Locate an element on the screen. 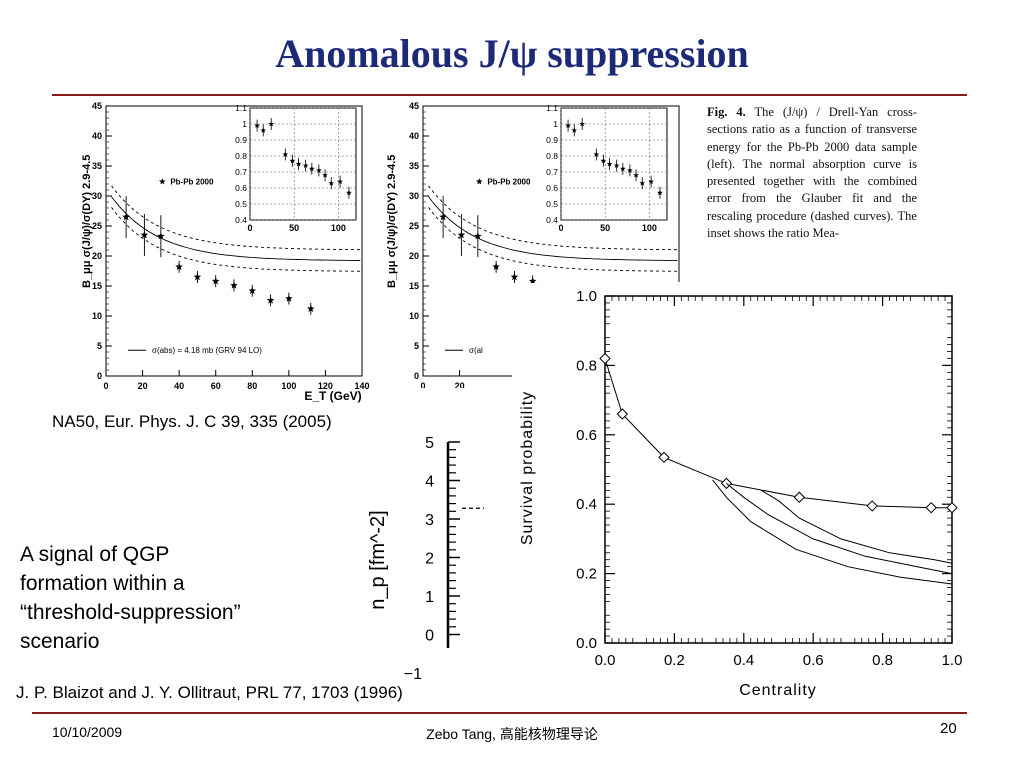 This screenshot has height=768, width=1024. upper-error-curve is located at coordinates (553, 218).